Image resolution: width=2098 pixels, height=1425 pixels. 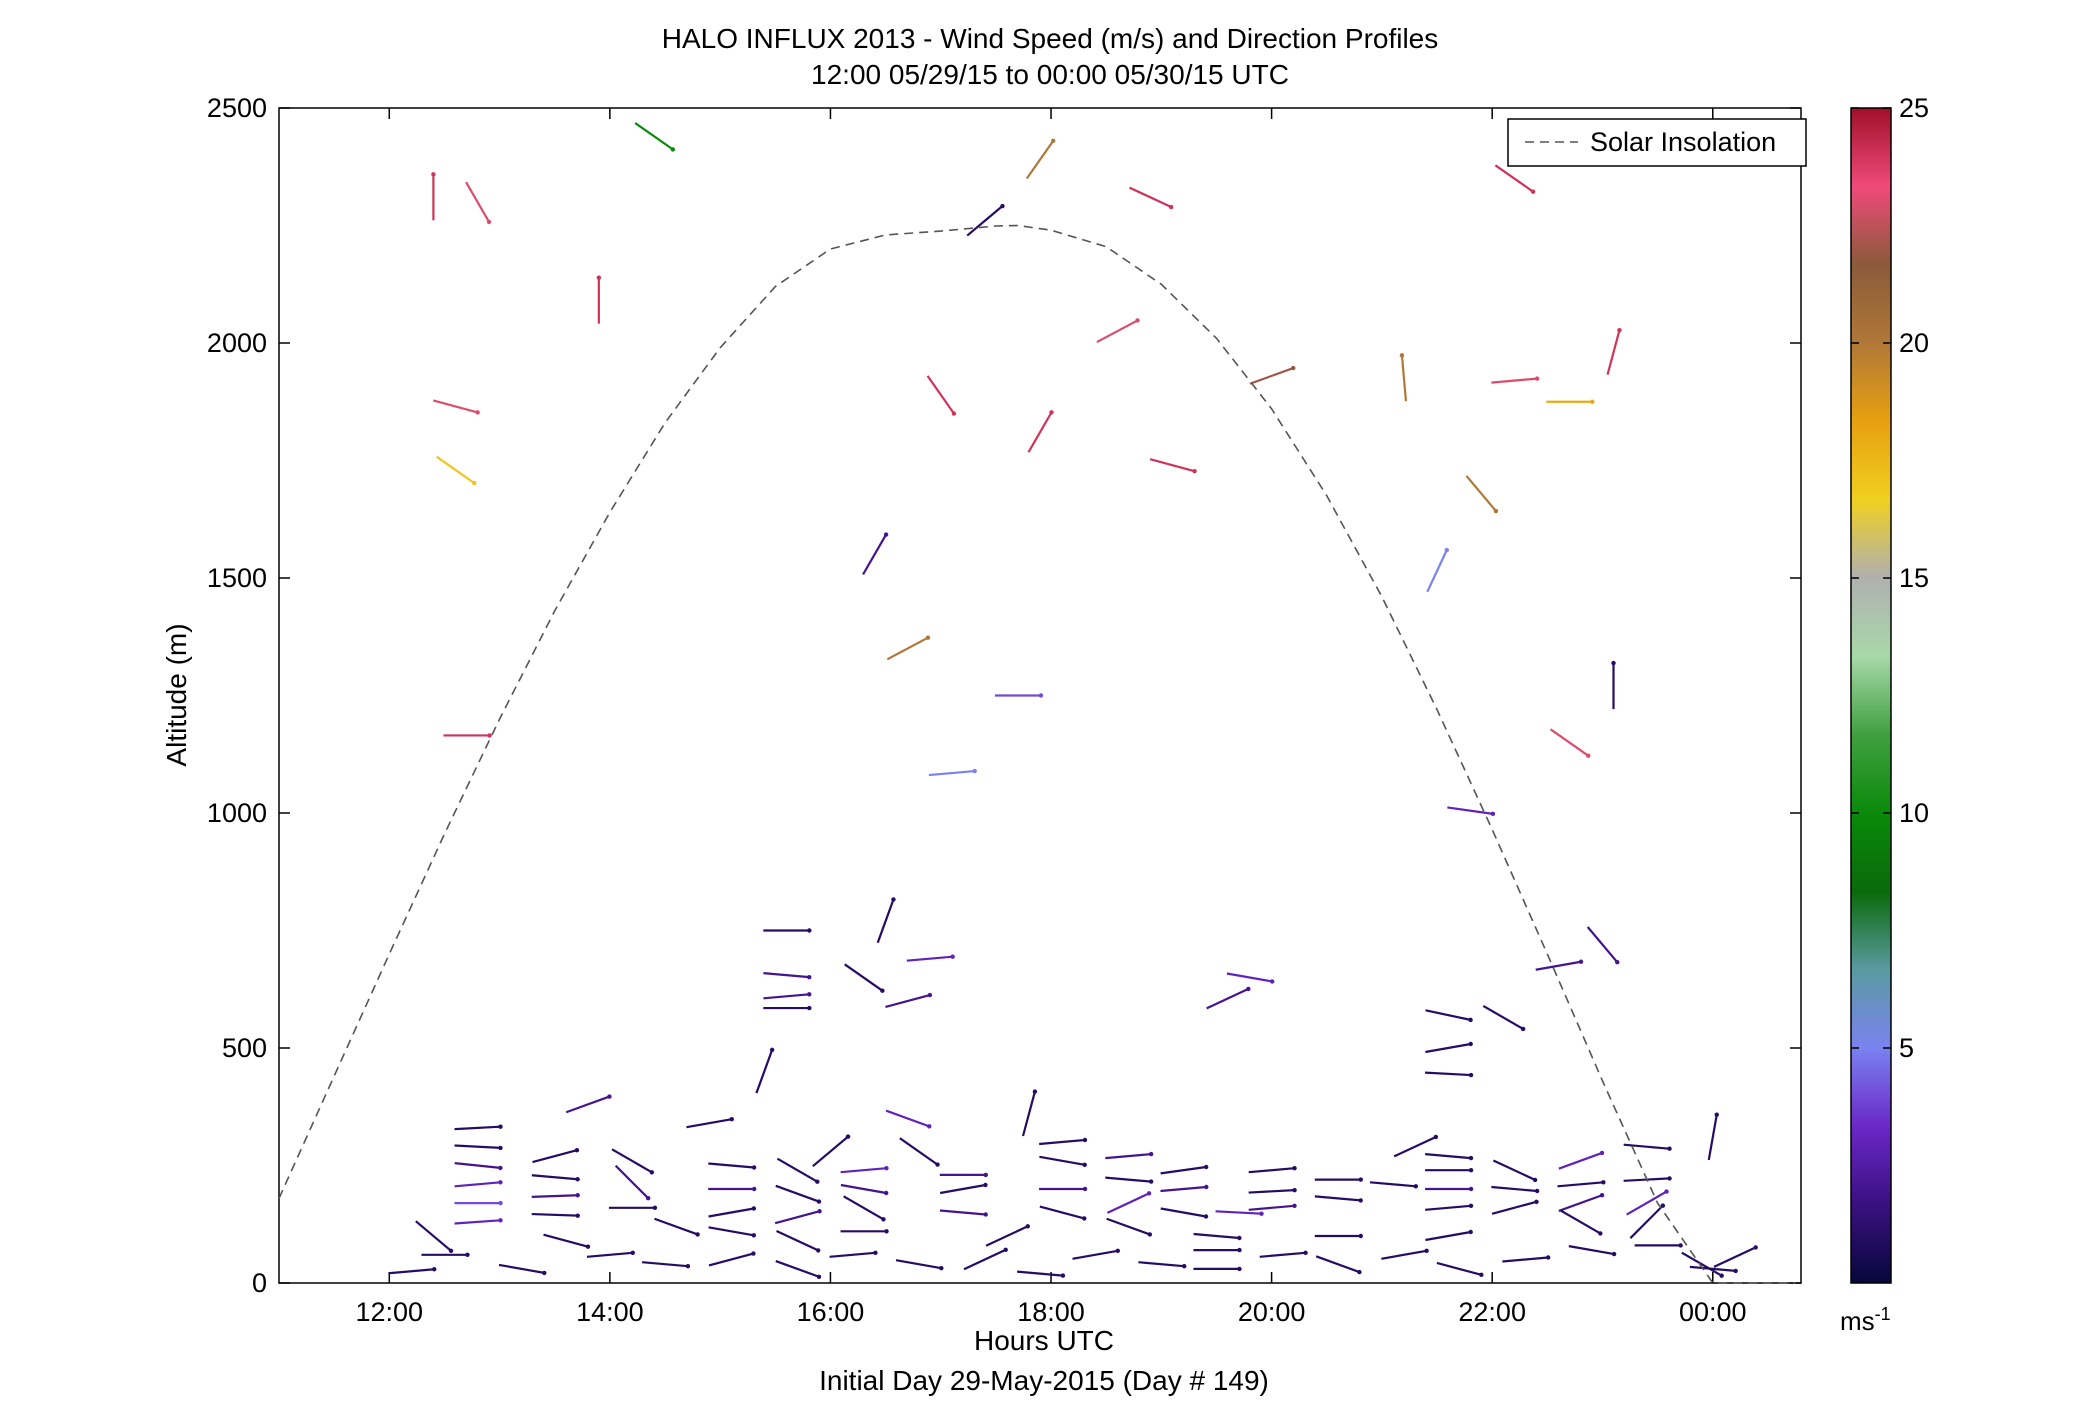 What do you see at coordinates (1050, 74) in the screenshot?
I see `chart-subtitle: 12:00 05/29/15 to 00:00 05/30/15 UTC` at bounding box center [1050, 74].